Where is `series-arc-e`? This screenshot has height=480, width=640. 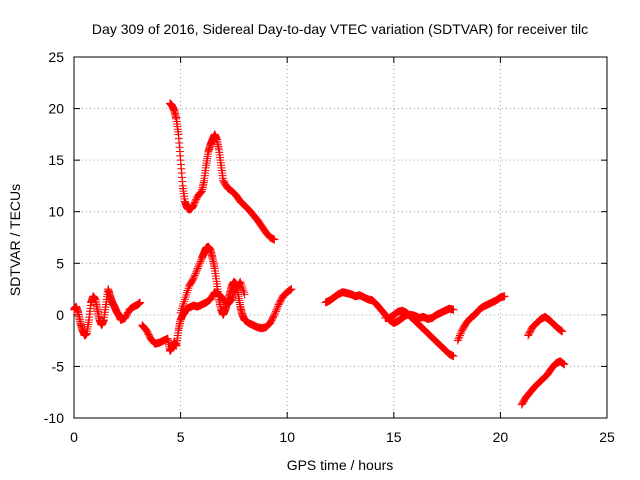
series-arc-e is located at coordinates (214, 295).